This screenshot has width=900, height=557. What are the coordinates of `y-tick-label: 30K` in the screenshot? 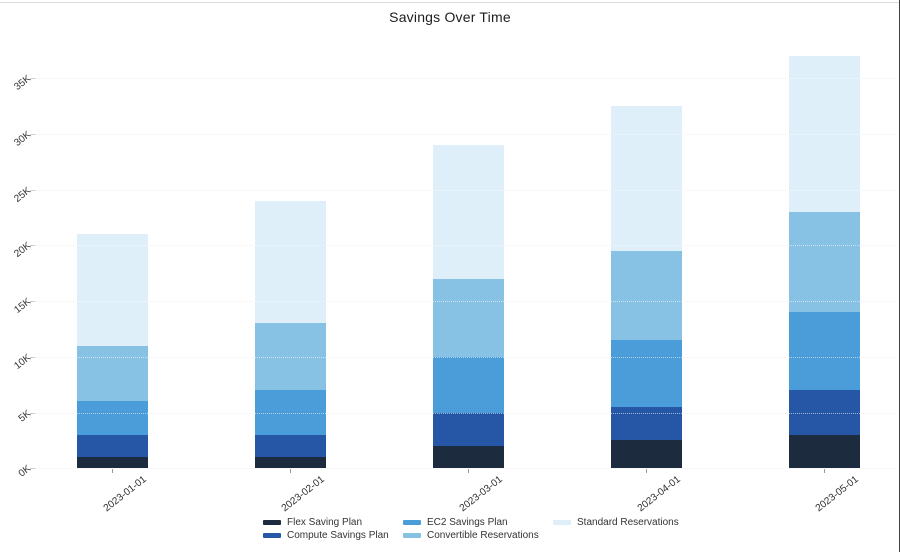 It's located at (23, 139).